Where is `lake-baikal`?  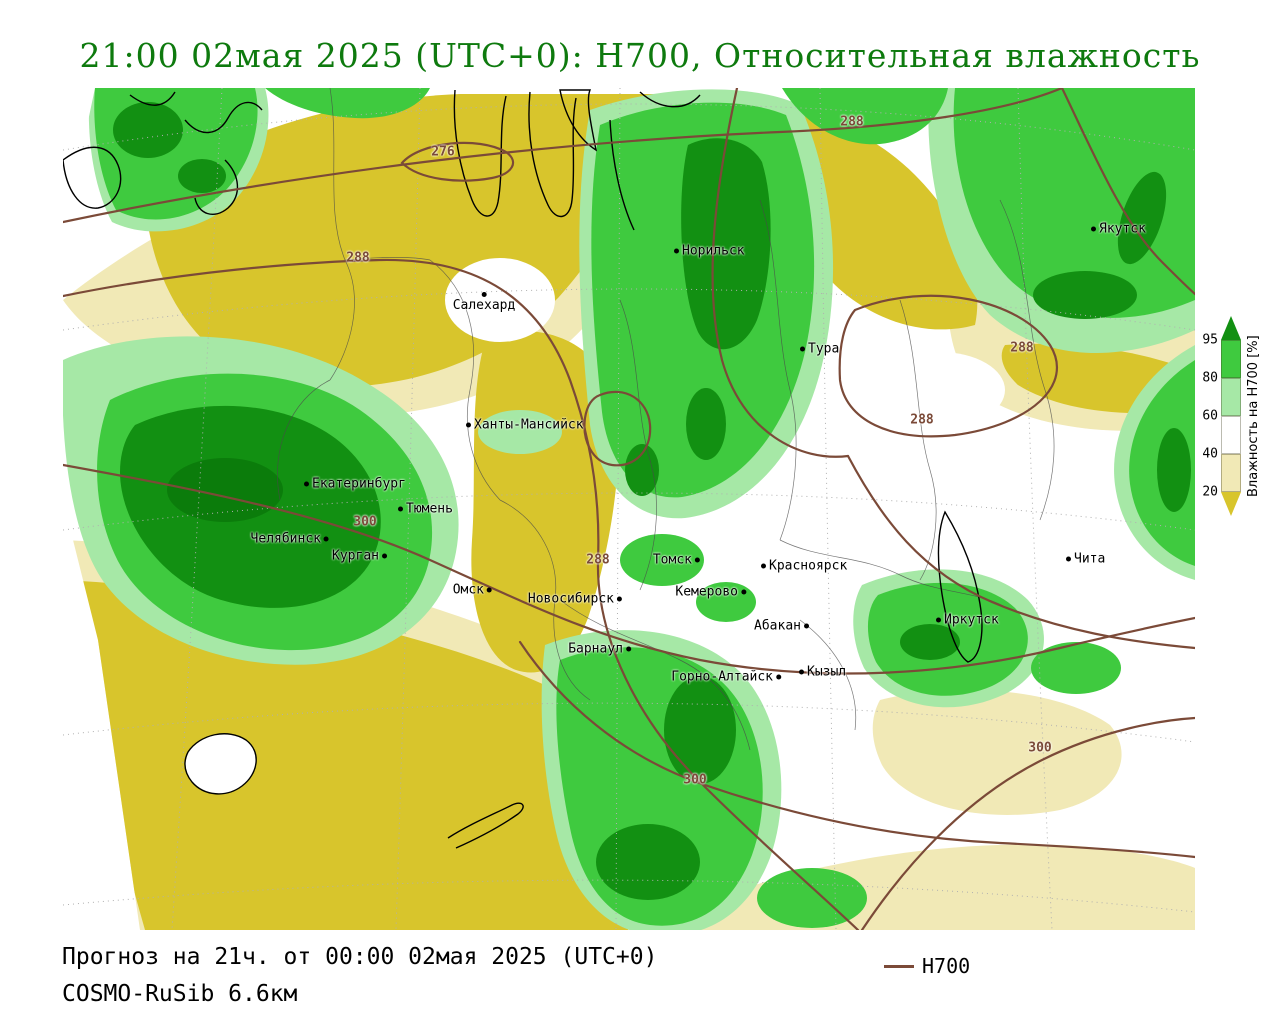 lake-baikal is located at coordinates (960, 586).